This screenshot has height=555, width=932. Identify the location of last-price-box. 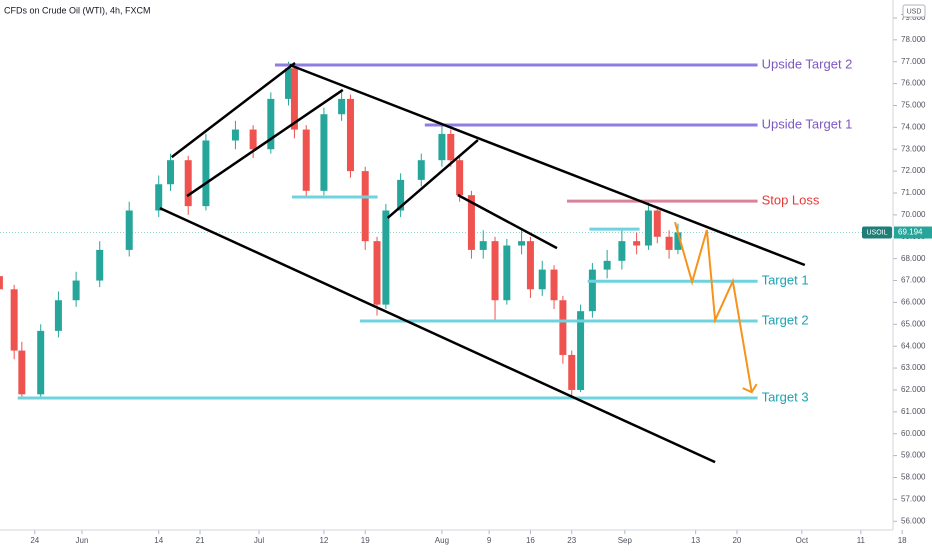
(913, 232).